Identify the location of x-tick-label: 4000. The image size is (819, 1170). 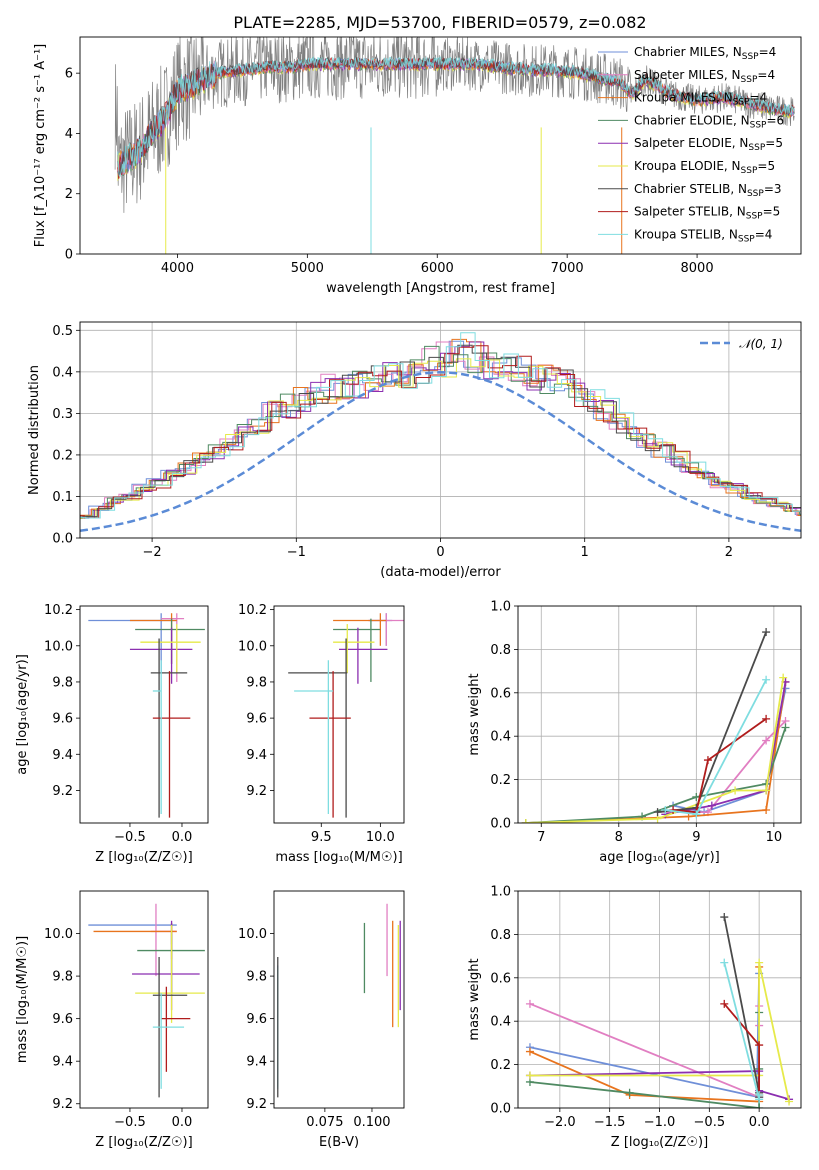
(177, 268).